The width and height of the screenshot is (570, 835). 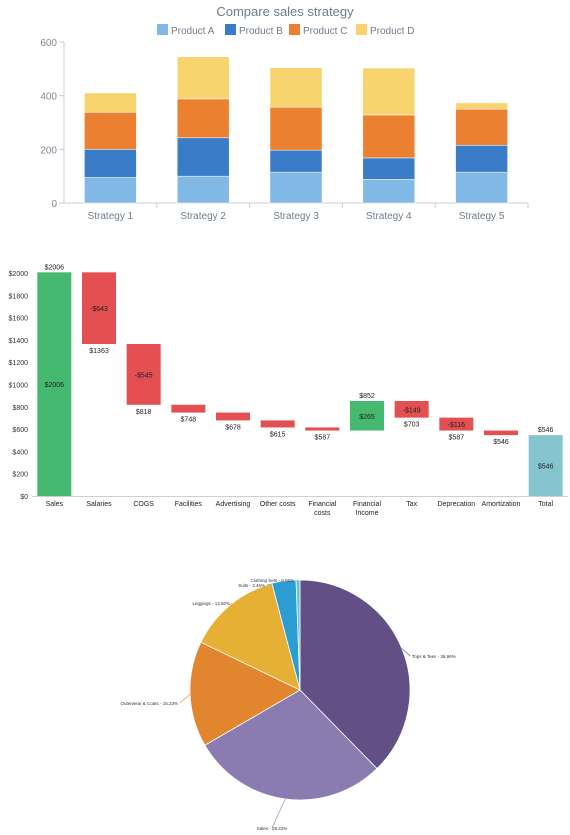 What do you see at coordinates (367, 396) in the screenshot?
I see `bar-top-label: $852` at bounding box center [367, 396].